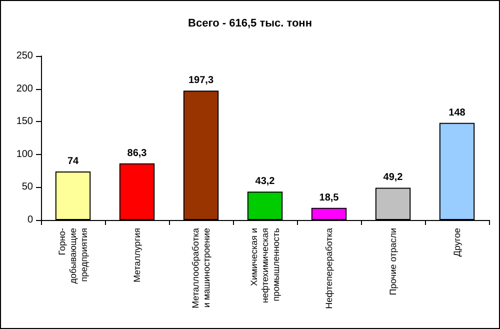 The width and height of the screenshot is (500, 329). What do you see at coordinates (25, 154) in the screenshot?
I see `y-tick-label: 100` at bounding box center [25, 154].